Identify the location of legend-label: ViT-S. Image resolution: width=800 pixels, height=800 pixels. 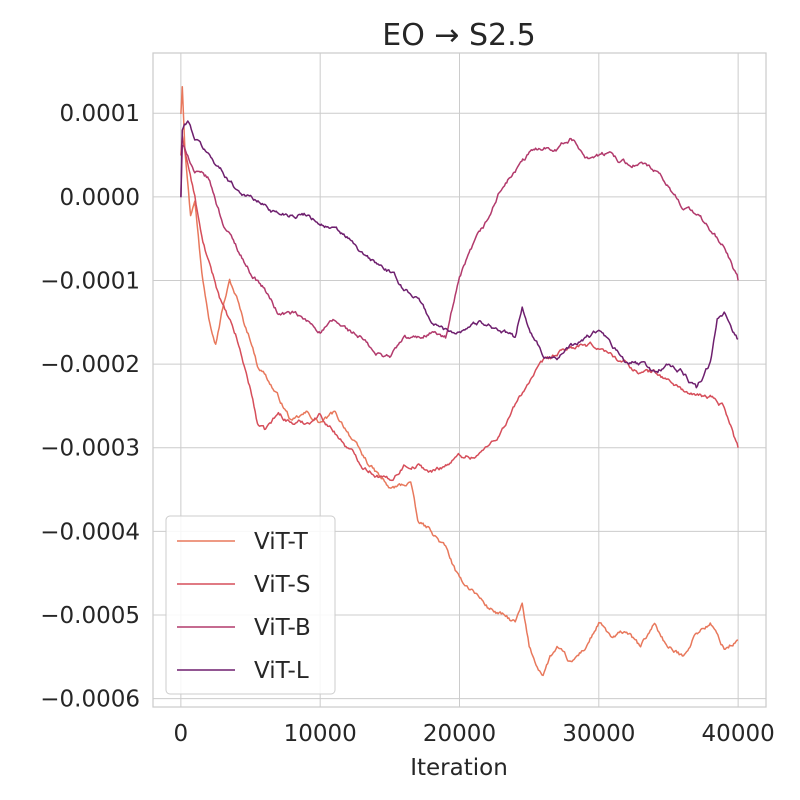
(282, 585).